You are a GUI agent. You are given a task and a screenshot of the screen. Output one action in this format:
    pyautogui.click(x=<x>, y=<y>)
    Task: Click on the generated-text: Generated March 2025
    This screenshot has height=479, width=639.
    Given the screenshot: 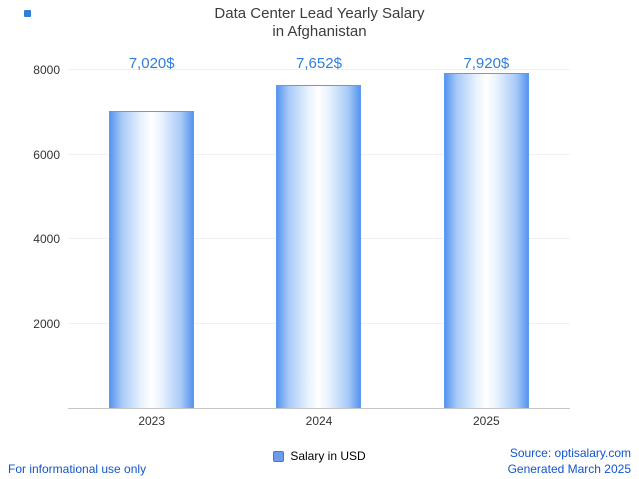 What is the action you would take?
    pyautogui.click(x=569, y=469)
    